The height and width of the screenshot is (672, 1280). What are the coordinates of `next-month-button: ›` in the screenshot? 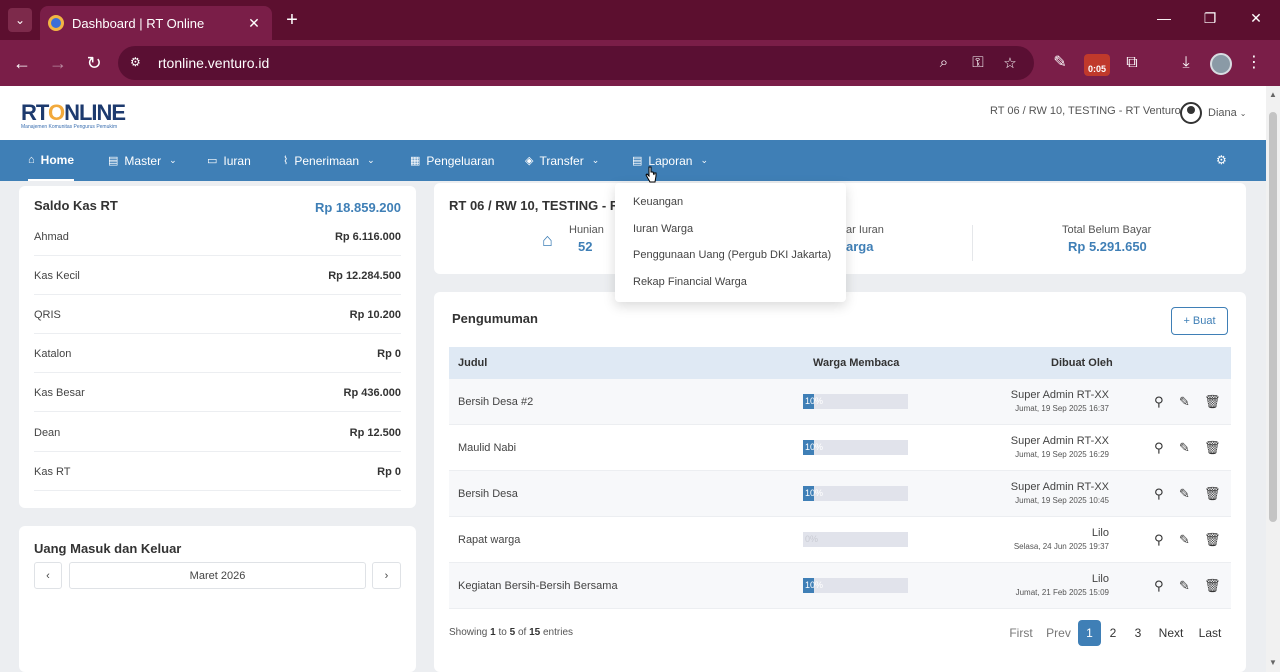 It's located at (386, 575).